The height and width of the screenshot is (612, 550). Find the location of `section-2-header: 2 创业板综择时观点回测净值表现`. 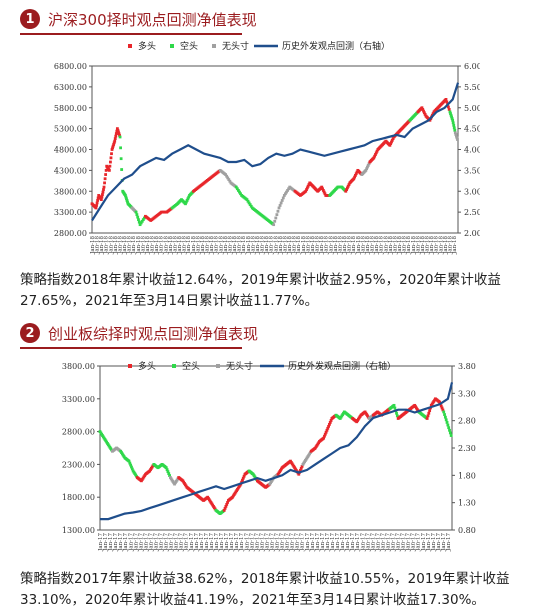

section-2-header: 2 创业板综择时观点回测净值表现 is located at coordinates (139, 333).